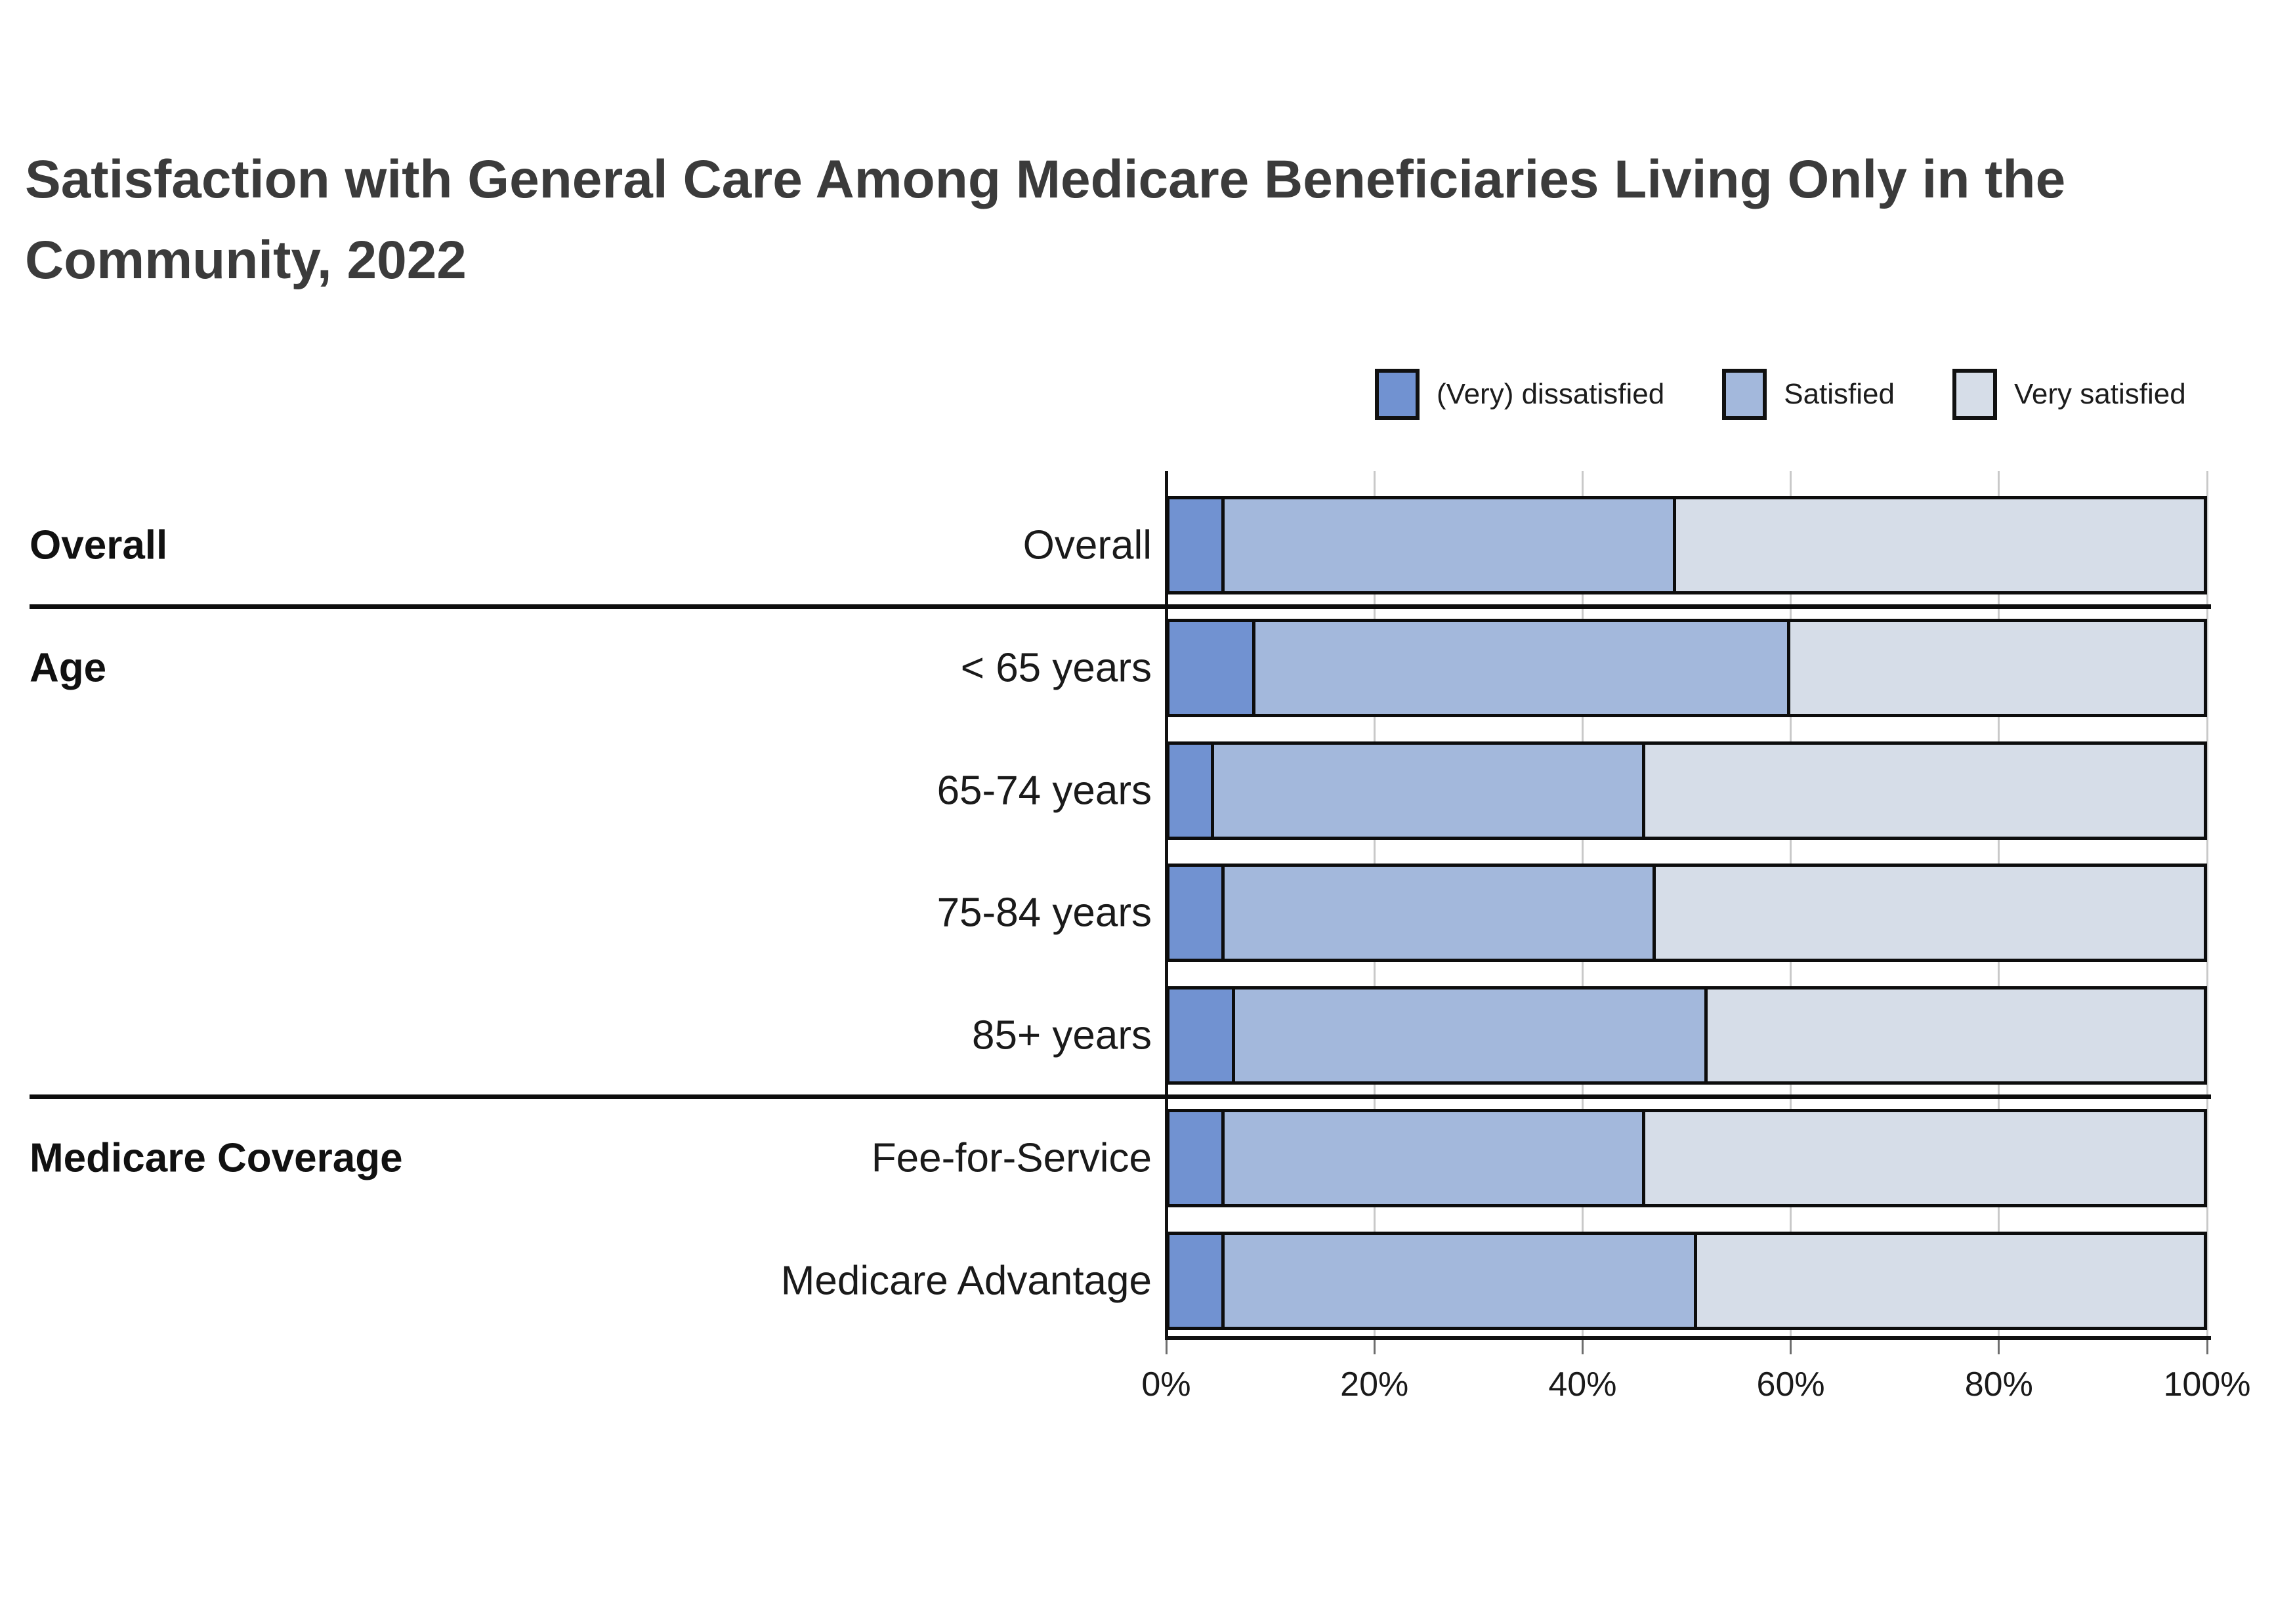  I want to click on x-tick-label: 0%, so click(1166, 1384).